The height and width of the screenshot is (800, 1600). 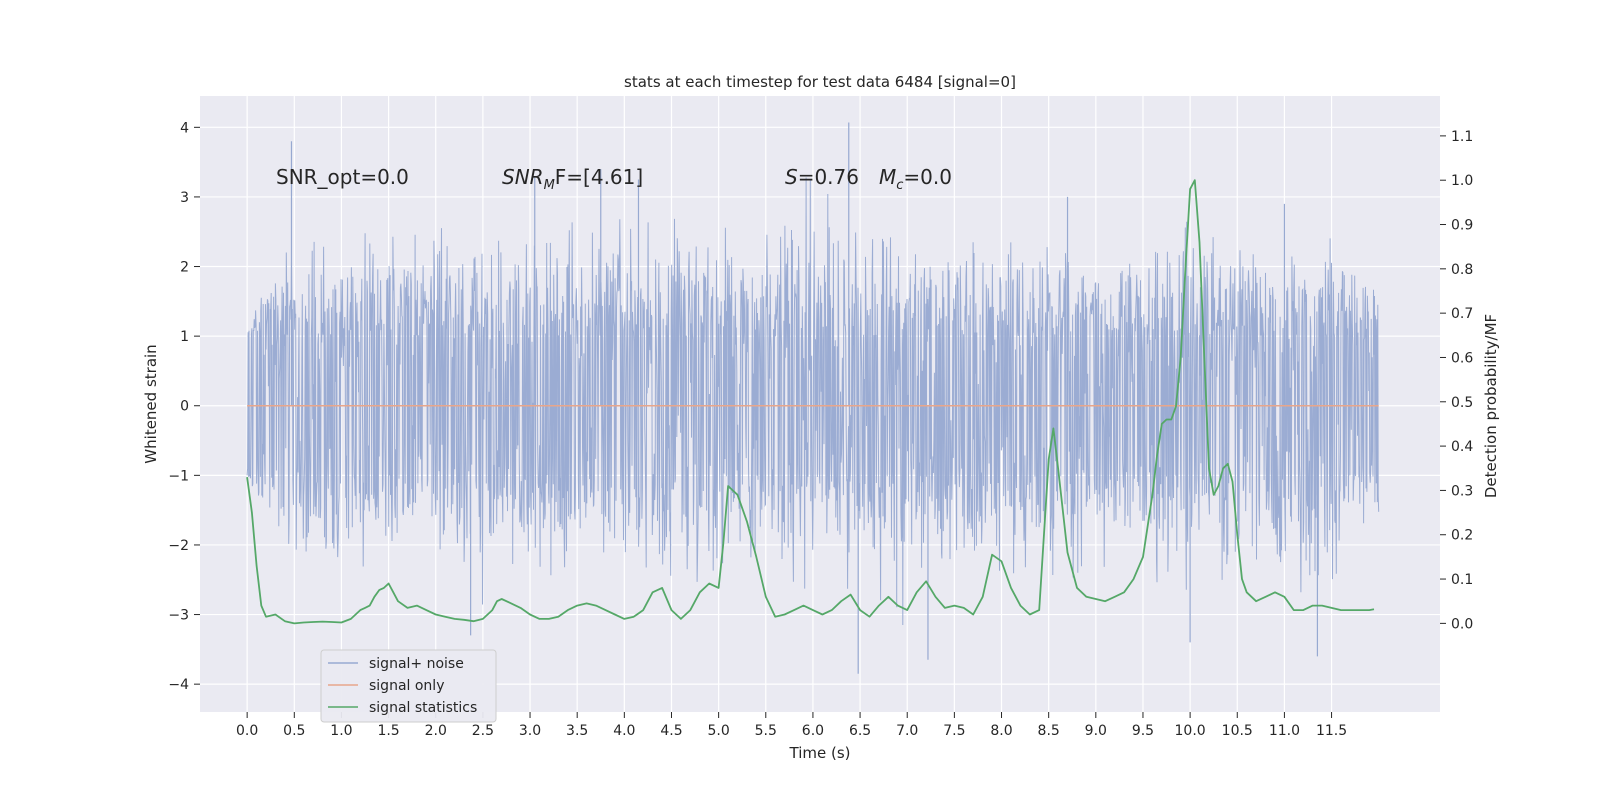 I want to click on x-tick-label-8: 4.0, so click(x=624, y=731).